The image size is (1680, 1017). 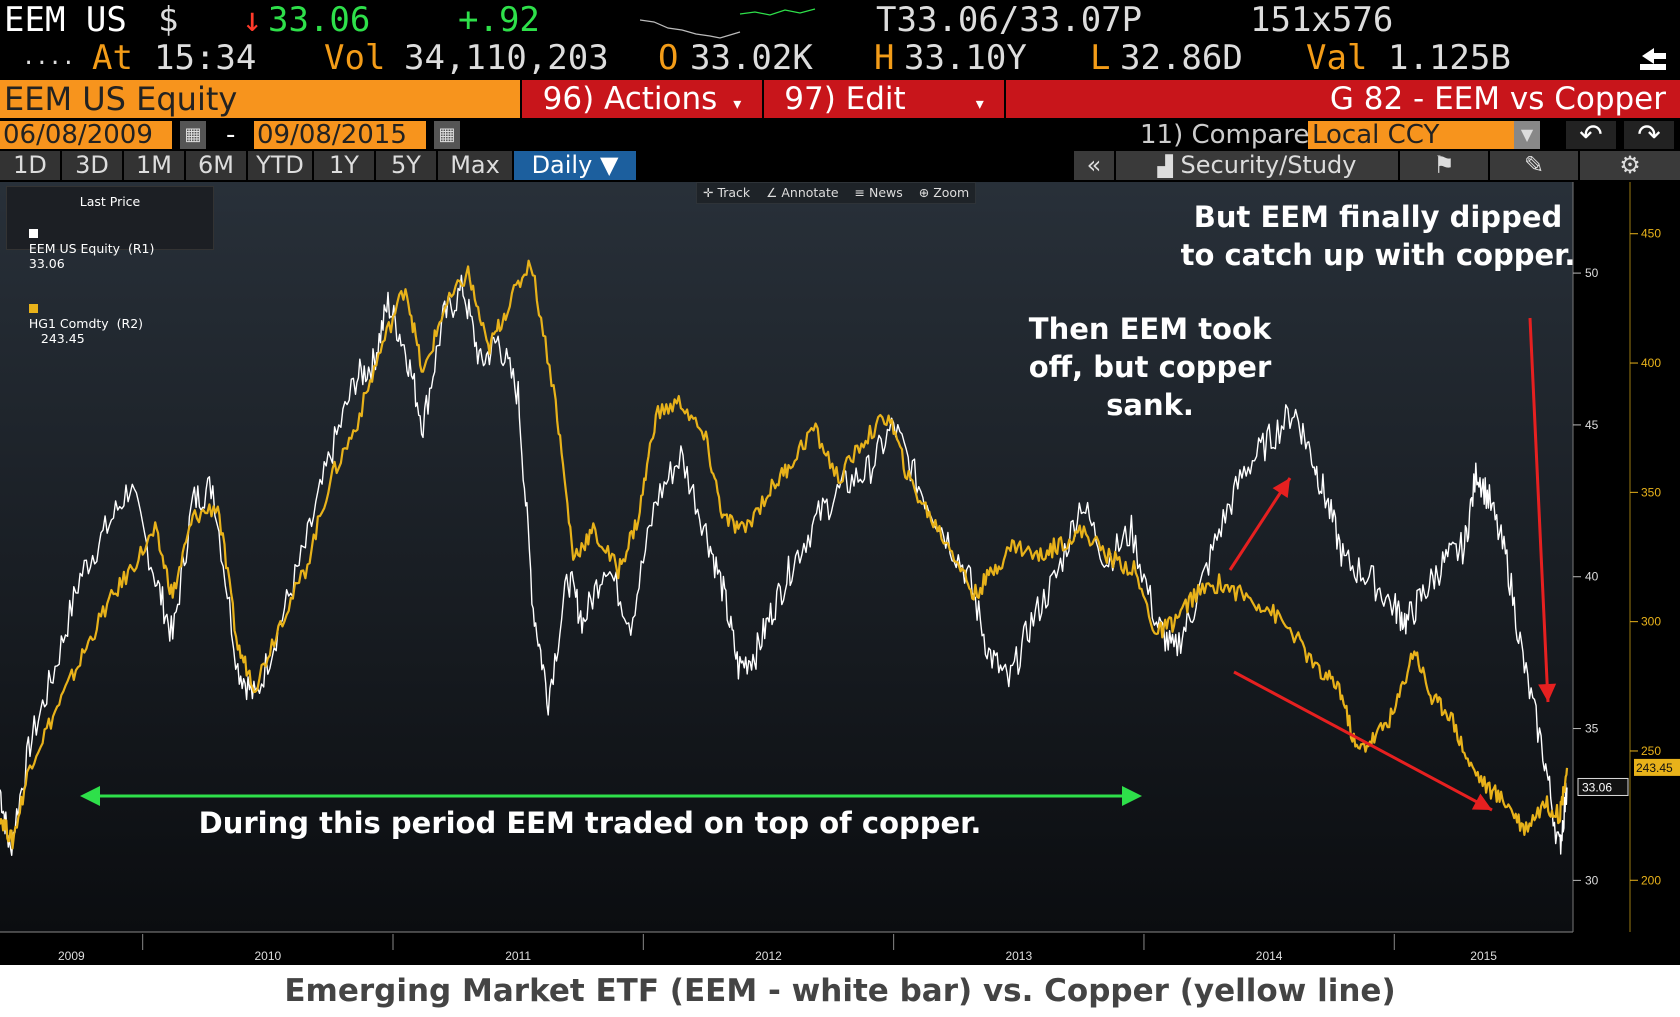 I want to click on open-label: O, so click(x=668, y=58).